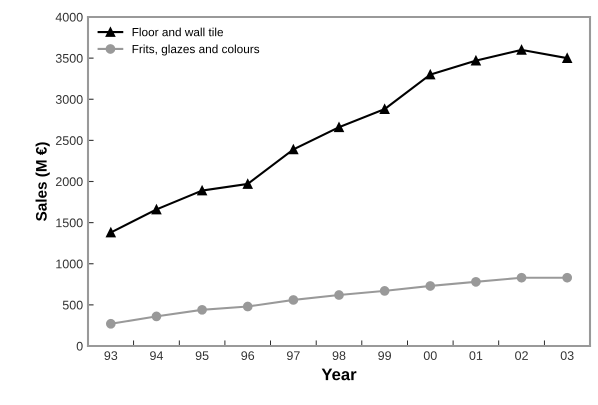 Image resolution: width=598 pixels, height=405 pixels. I want to click on x-tick-label: 95, so click(202, 355).